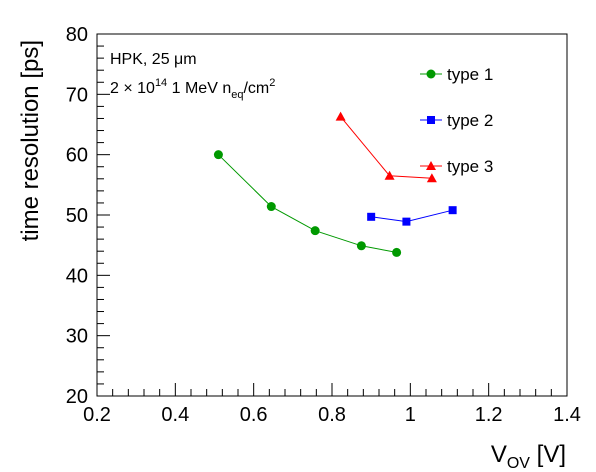  I want to click on legend-entry: type 3, so click(456, 166).